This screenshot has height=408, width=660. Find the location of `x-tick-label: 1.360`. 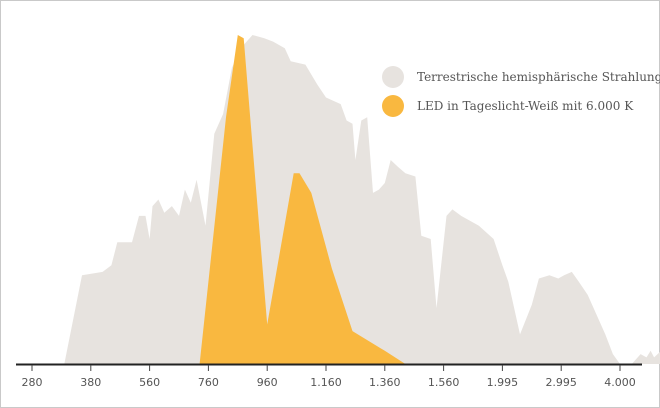

x-tick-label: 1.360 is located at coordinates (385, 382).